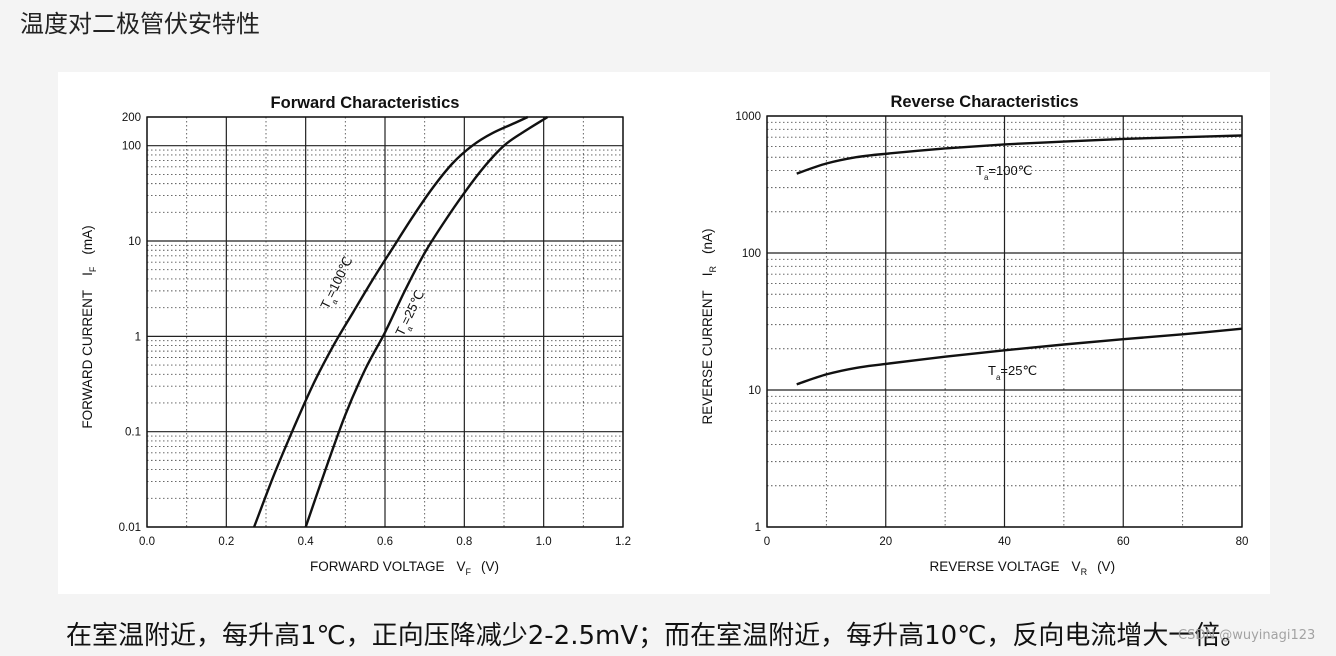 This screenshot has width=1336, height=656. What do you see at coordinates (306, 542) in the screenshot?
I see `x-tick-label: 0.4` at bounding box center [306, 542].